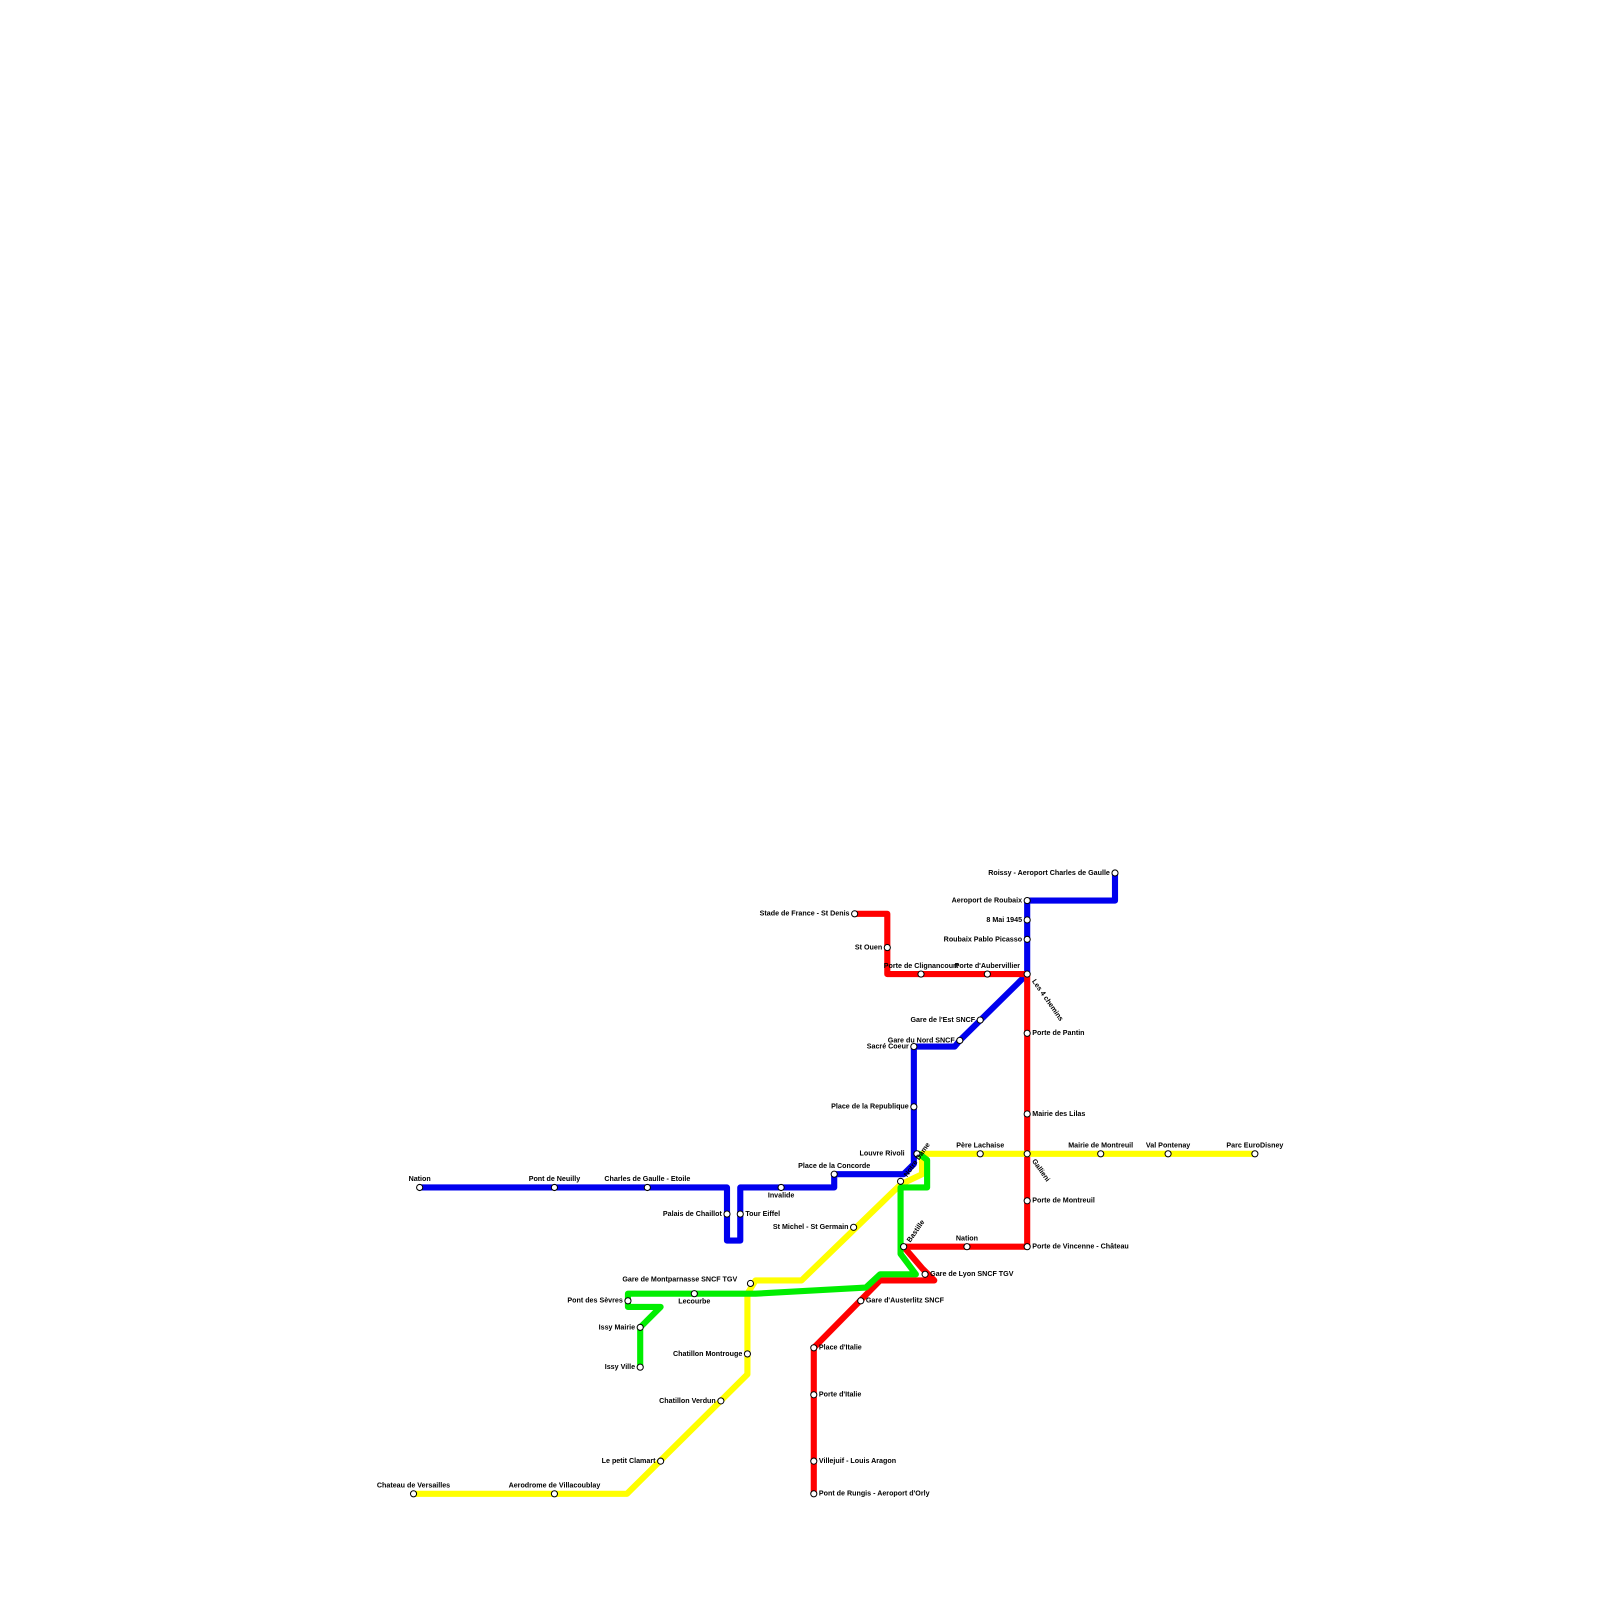  Describe the element at coordinates (781, 1196) in the screenshot. I see `station-label: Invalide` at that location.